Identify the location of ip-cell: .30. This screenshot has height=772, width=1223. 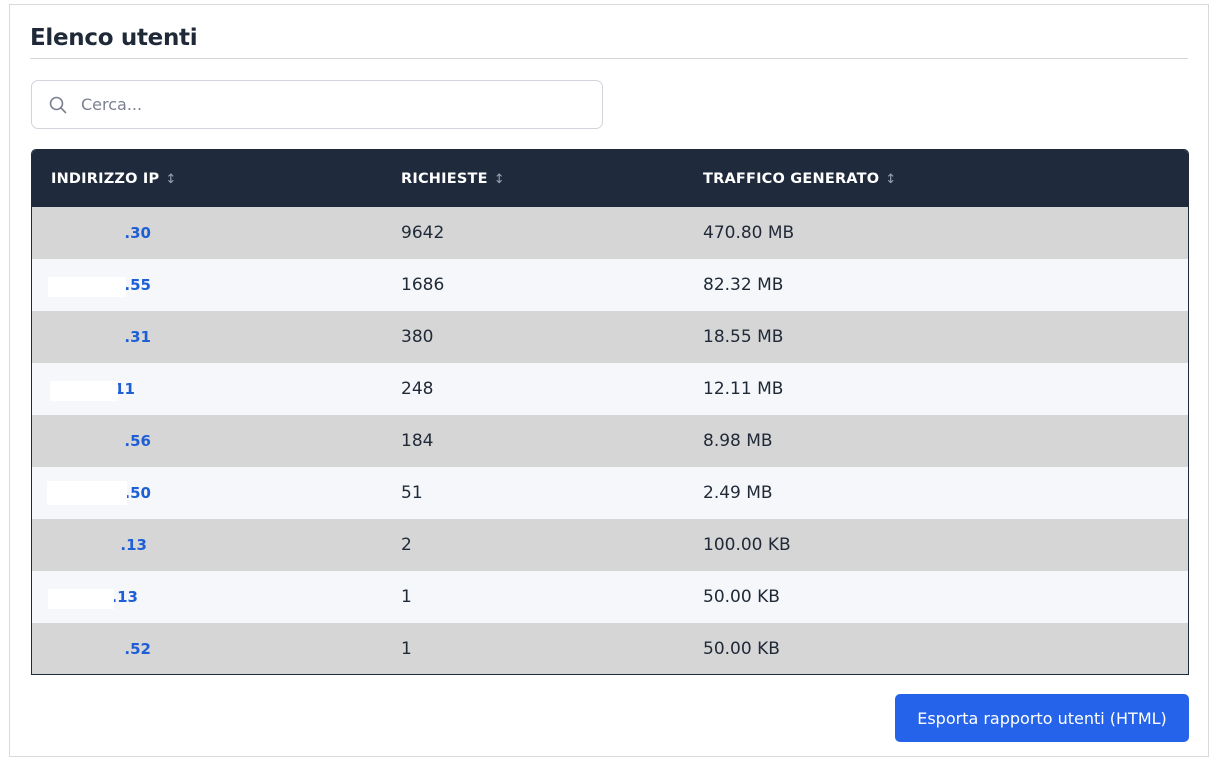
(207, 233).